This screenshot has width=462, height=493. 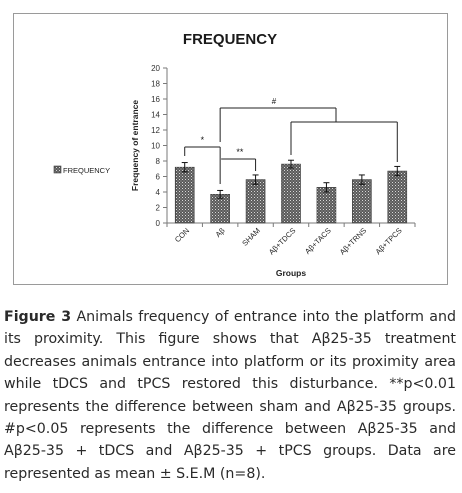 I want to click on significance-marker: **, so click(x=240, y=152).